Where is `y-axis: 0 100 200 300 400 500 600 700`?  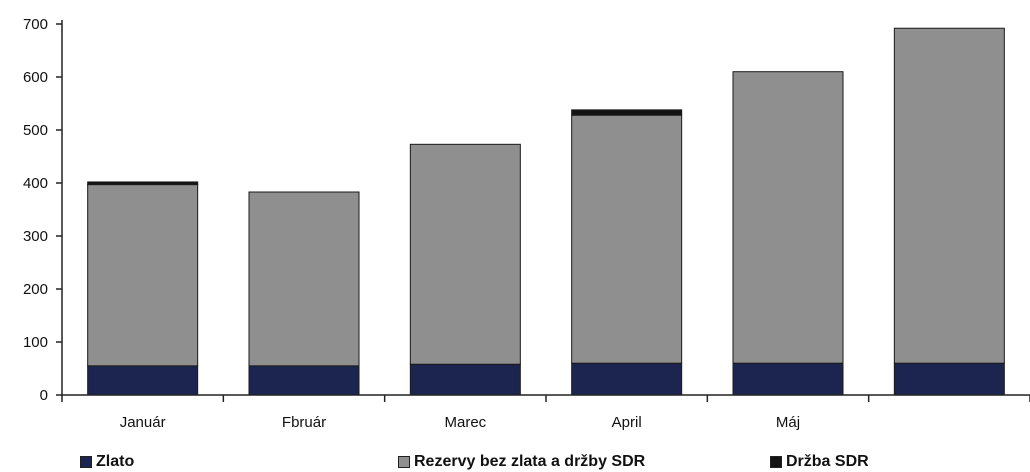
y-axis: 0 100 200 300 400 500 600 700 is located at coordinates (43, 210).